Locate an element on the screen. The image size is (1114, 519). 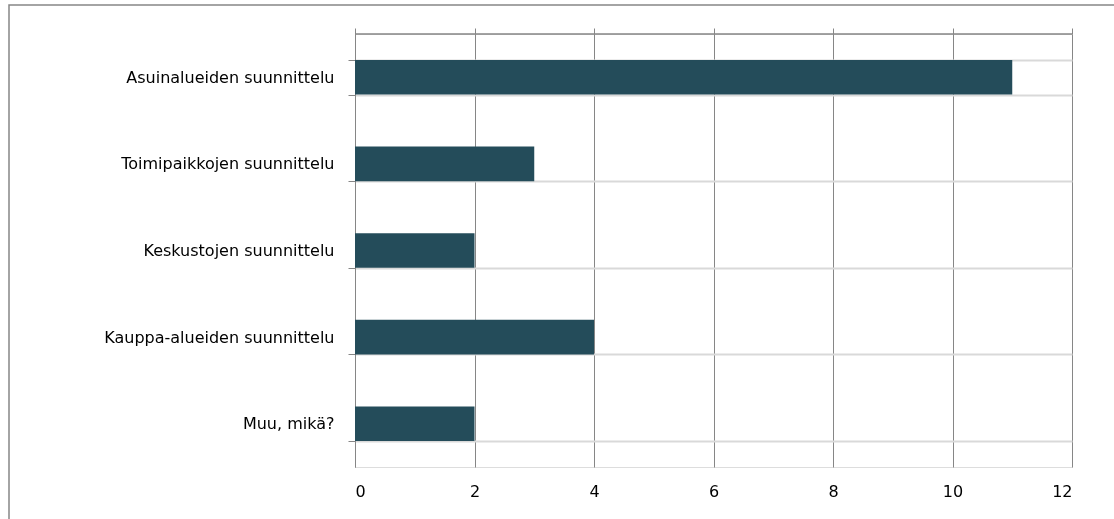
x-tick-label: 6 is located at coordinates (714, 491).